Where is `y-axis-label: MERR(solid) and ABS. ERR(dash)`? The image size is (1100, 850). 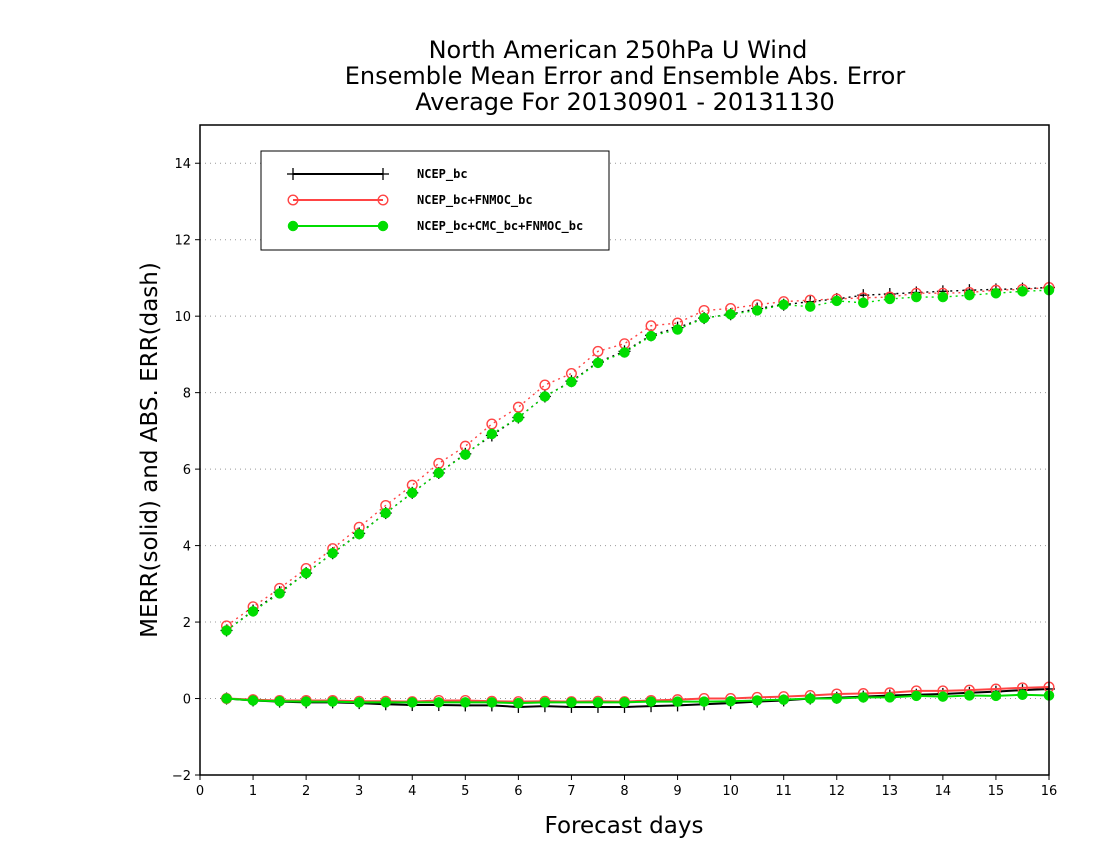
y-axis-label: MERR(solid) and ABS. ERR(dash) is located at coordinates (150, 450).